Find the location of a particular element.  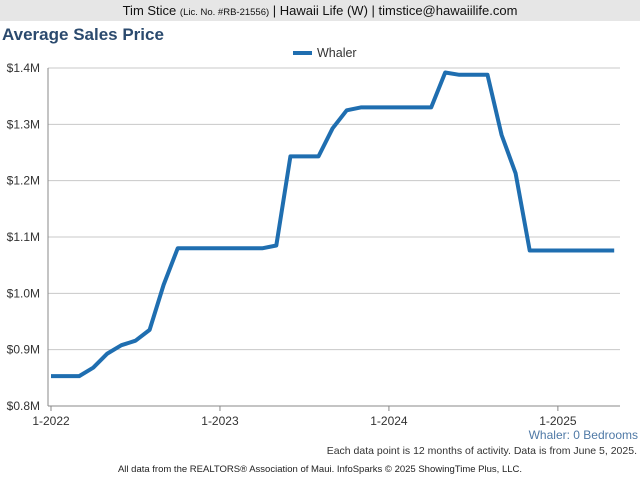

y-tick-label: $0.9M is located at coordinates (23, 350).